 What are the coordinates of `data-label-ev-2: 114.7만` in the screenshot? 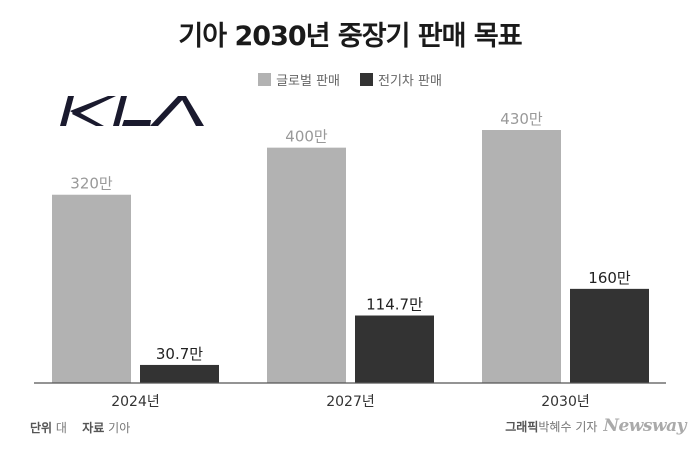 It's located at (394, 305).